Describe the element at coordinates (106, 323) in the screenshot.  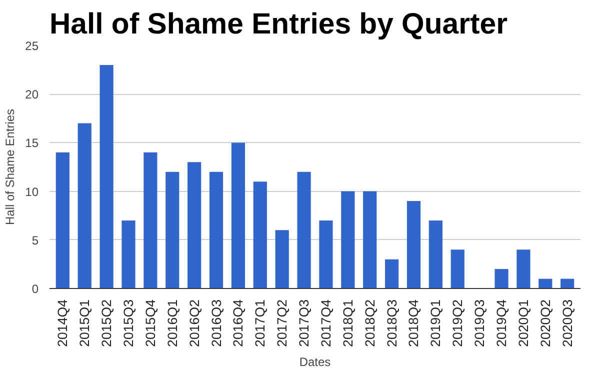
I see `x-tick-label: 2015Q2` at that location.